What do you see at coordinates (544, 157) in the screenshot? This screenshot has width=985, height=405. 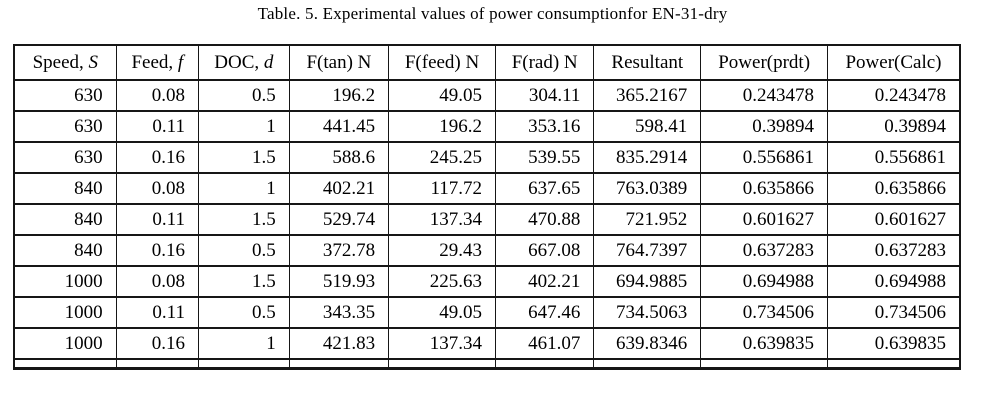 I see `table-cell: 539.55` at bounding box center [544, 157].